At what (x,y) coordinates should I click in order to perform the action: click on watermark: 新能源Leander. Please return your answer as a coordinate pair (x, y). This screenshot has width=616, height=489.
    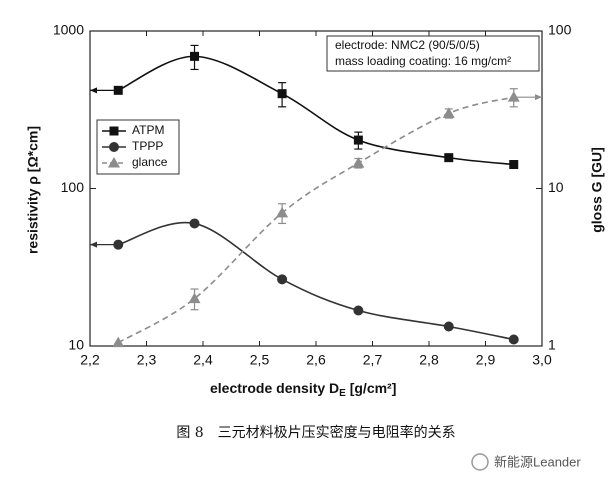
    Looking at the image, I should click on (537, 461).